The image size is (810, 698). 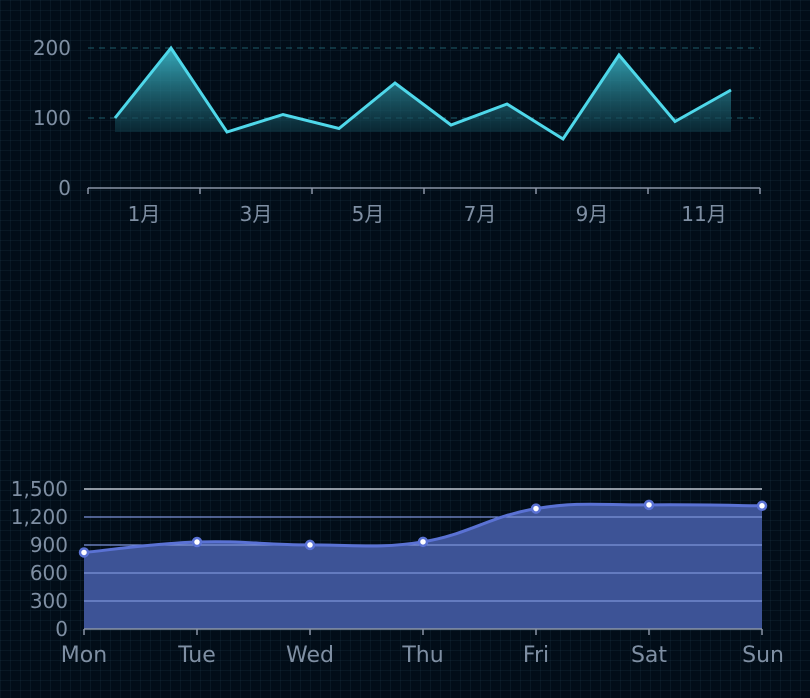 What do you see at coordinates (480, 214) in the screenshot?
I see `x-tick-label: 7月` at bounding box center [480, 214].